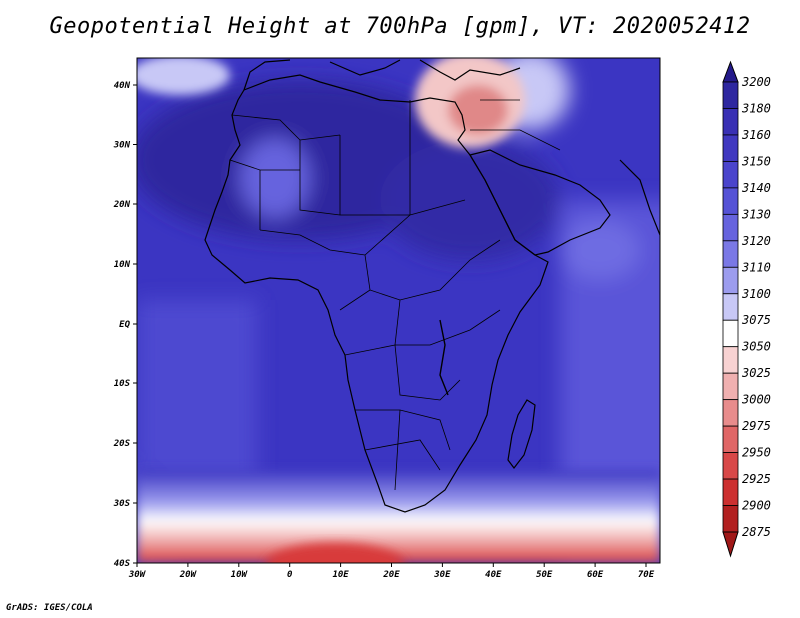 The width and height of the screenshot is (800, 618). Describe the element at coordinates (756, 400) in the screenshot. I see `colorbar-label: 3000` at that location.